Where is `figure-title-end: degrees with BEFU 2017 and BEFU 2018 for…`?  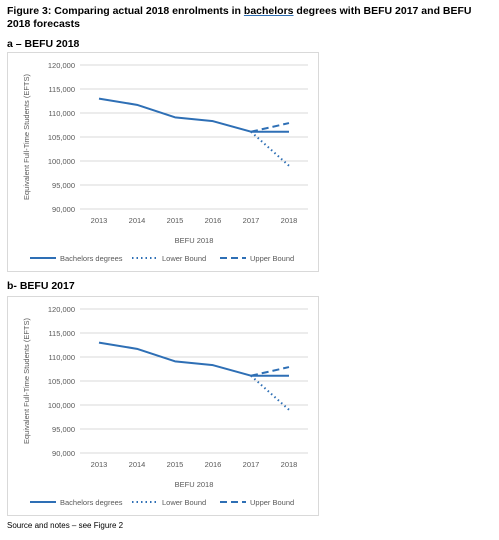 figure-title-end: degrees with BEFU 2017 and BEFU 2018 for… is located at coordinates (239, 17).